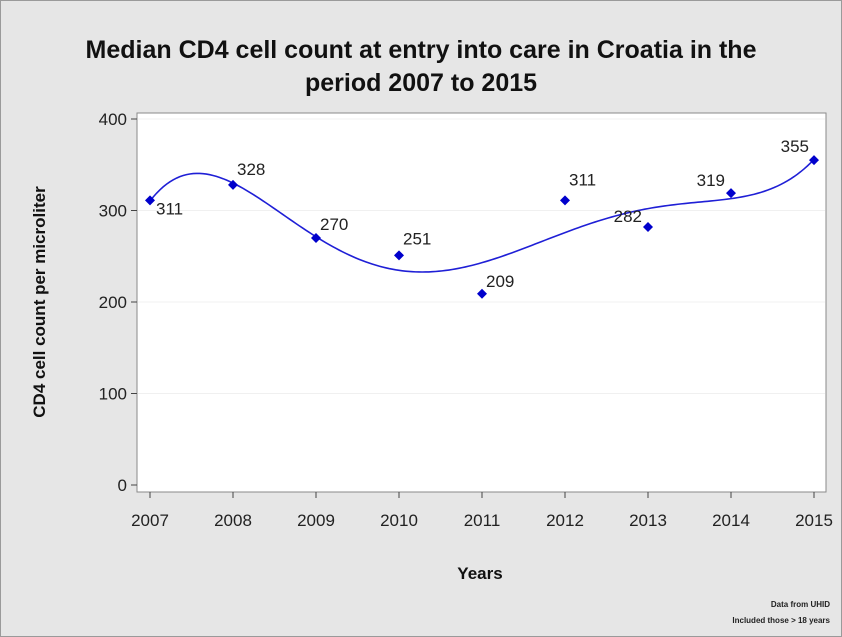  Describe the element at coordinates (814, 520) in the screenshot. I see `x-tick-label: 2015` at that location.